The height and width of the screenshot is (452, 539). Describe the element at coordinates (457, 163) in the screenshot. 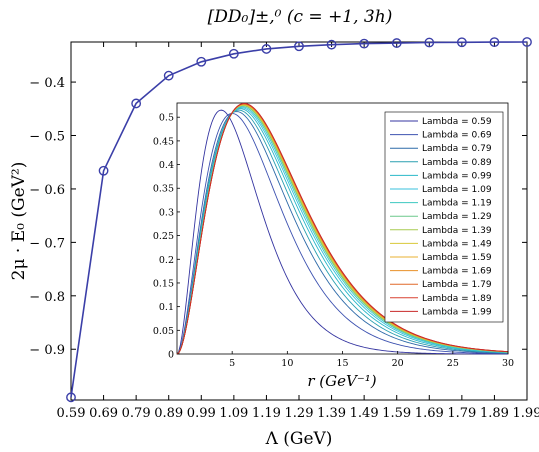

I see `inset-legend-label: Lambda = 0.89` at that location.